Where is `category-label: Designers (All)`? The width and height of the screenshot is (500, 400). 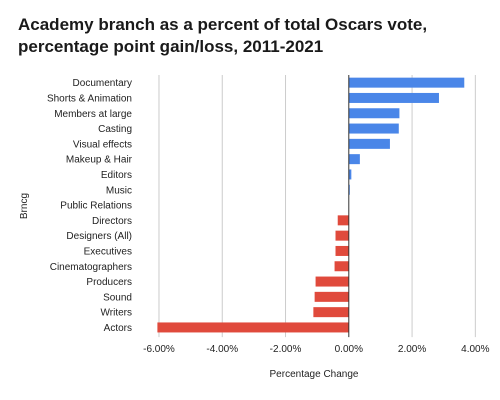
category-label: Designers (All) is located at coordinates (99, 236).